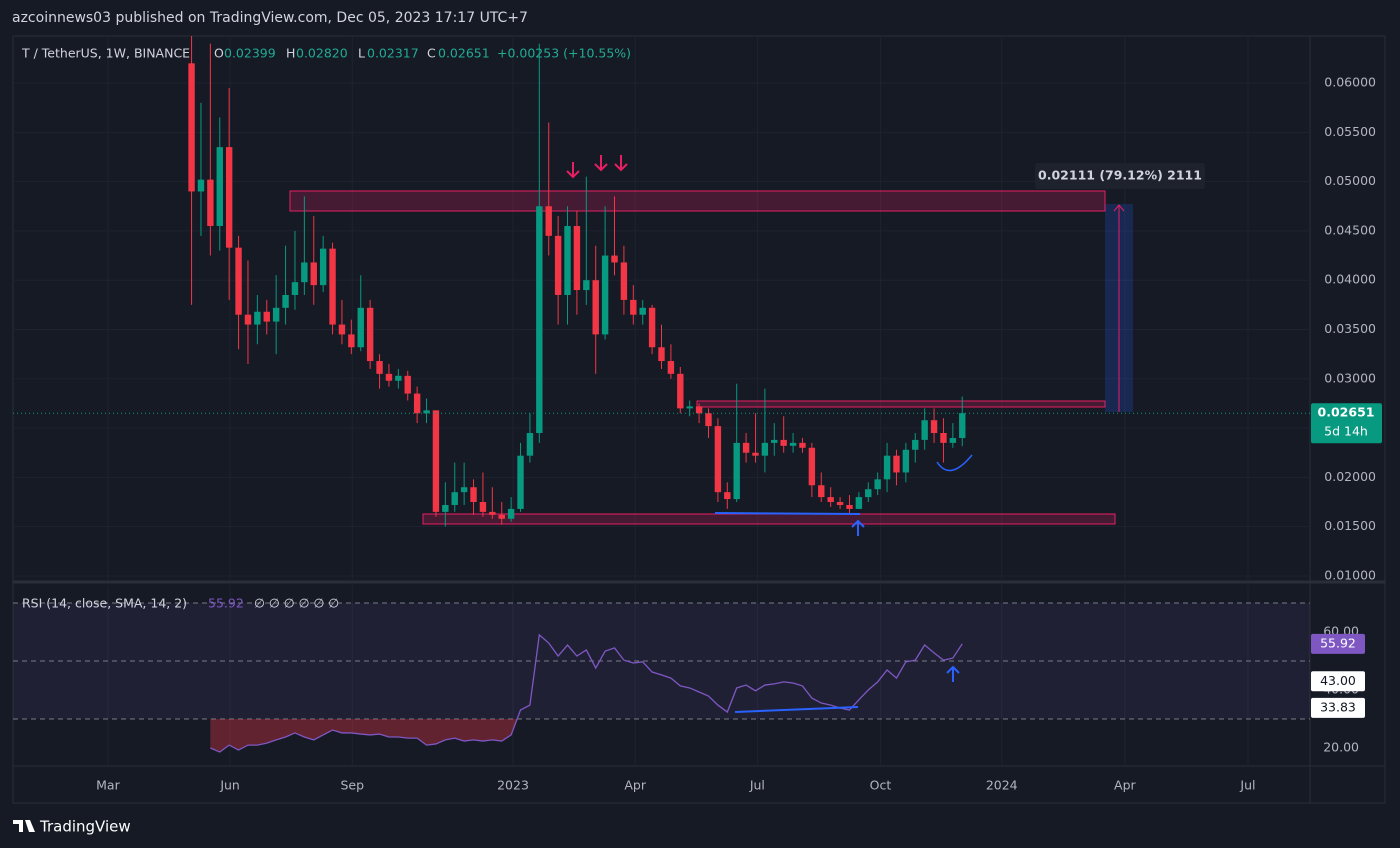  I want to click on measure-arrow, so click(1119, 308).